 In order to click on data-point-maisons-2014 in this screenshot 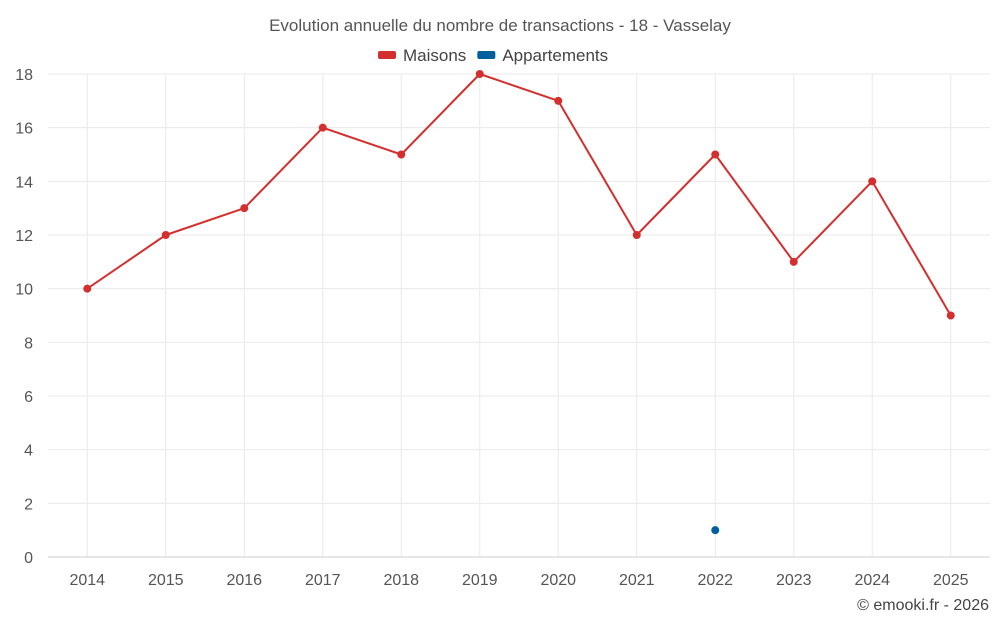, I will do `click(87, 288)`.